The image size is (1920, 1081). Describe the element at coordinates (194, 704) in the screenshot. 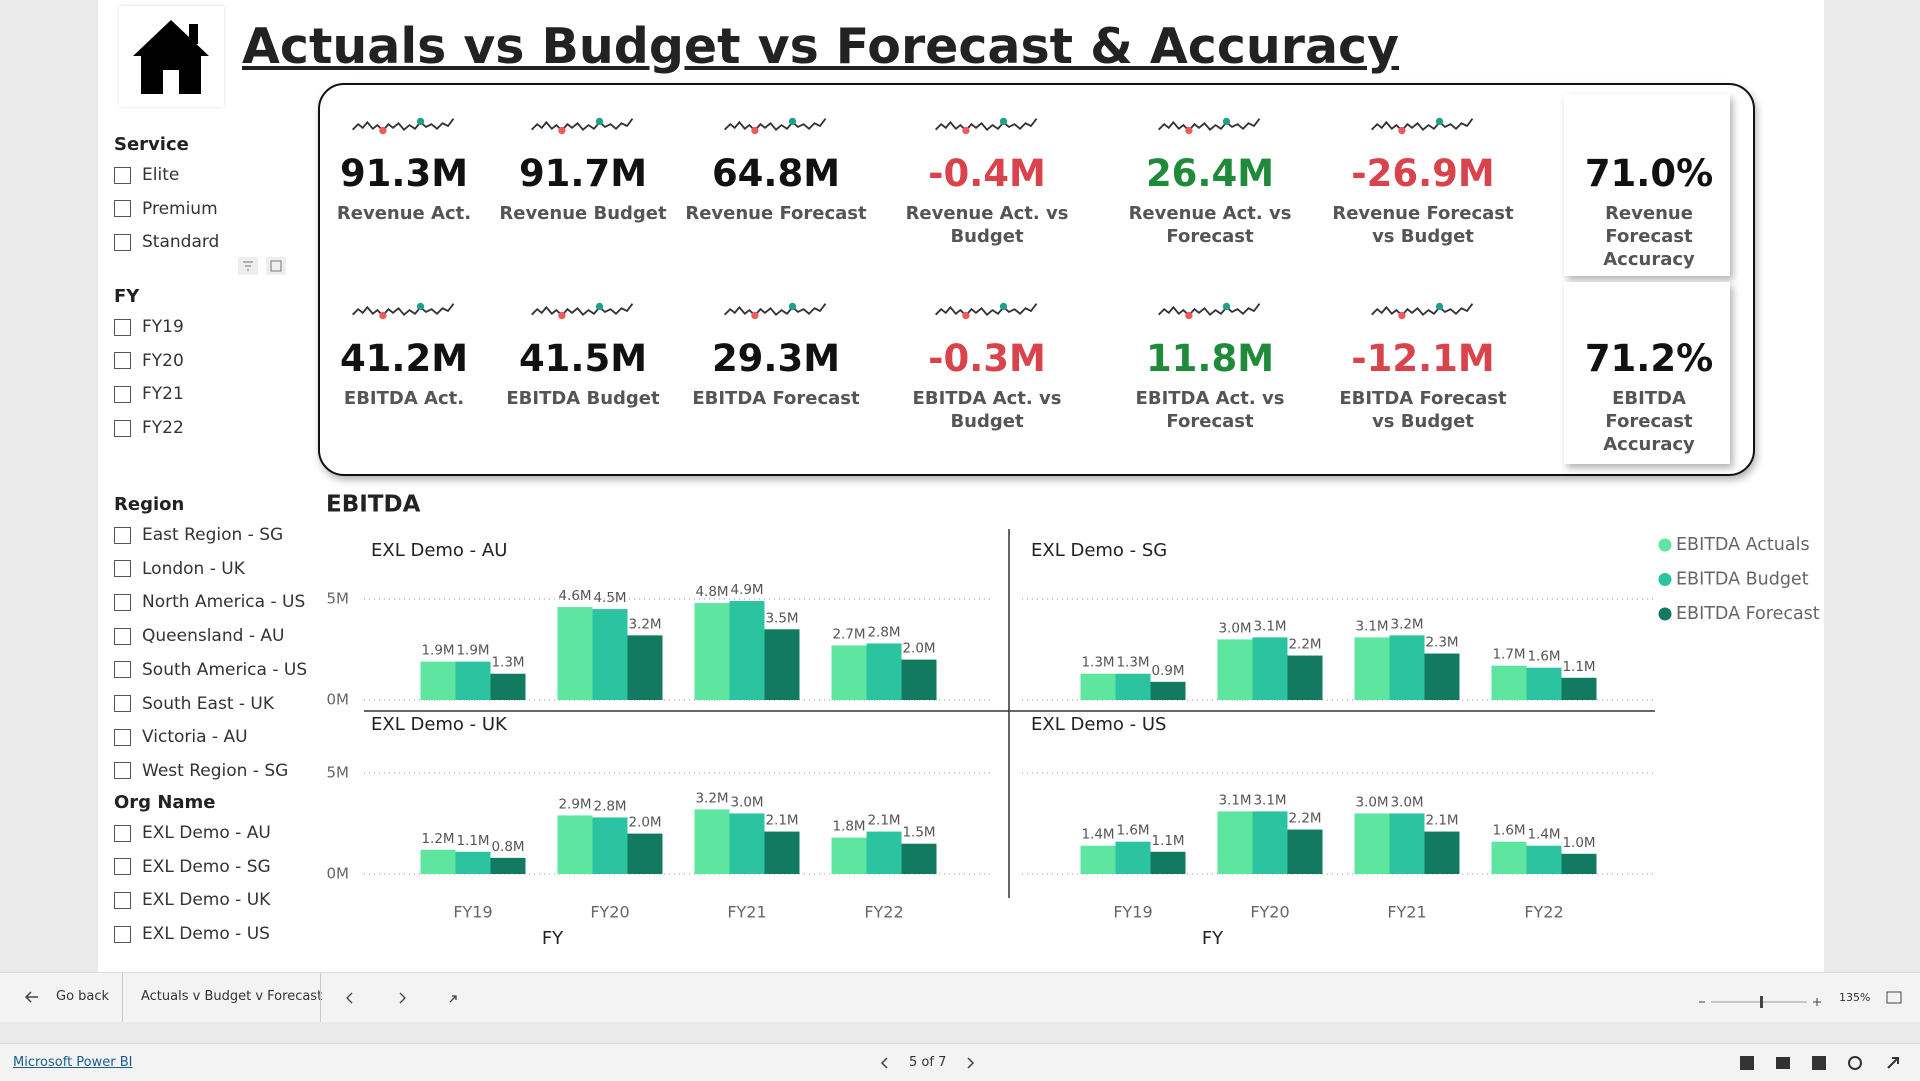

I see `slicer-item: South East - UK` at that location.